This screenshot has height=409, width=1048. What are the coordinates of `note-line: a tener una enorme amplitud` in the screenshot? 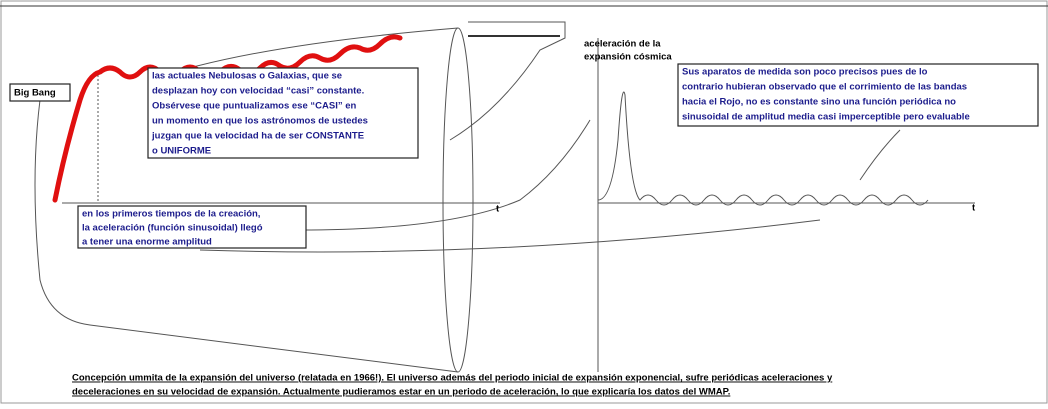 It's located at (147, 242).